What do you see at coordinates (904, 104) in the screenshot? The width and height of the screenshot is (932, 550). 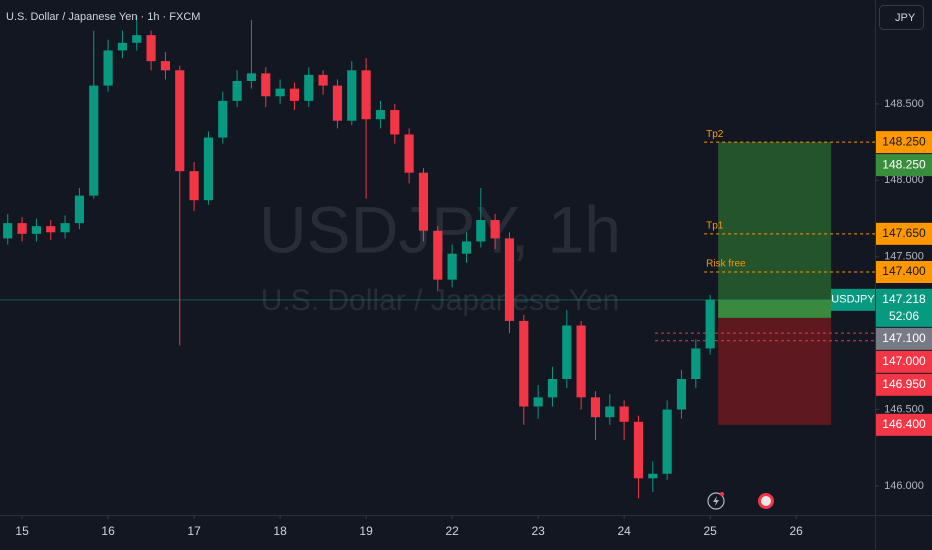 I see `y-tick-label: 148.500` at bounding box center [904, 104].